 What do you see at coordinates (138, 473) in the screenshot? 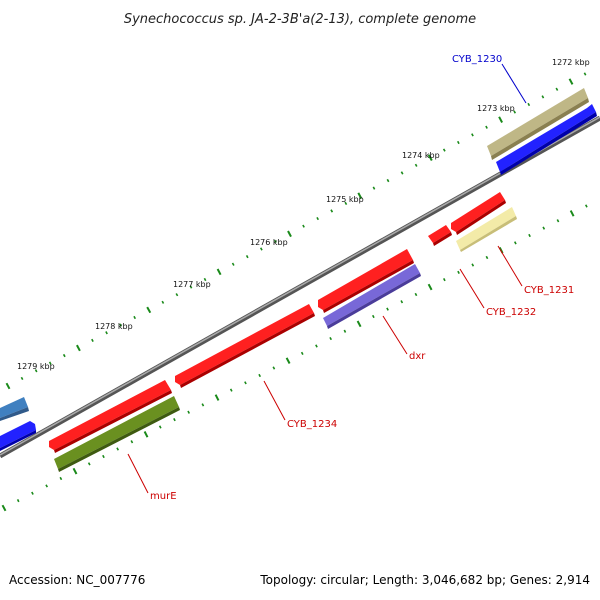
I see `leader-mure` at bounding box center [138, 473].